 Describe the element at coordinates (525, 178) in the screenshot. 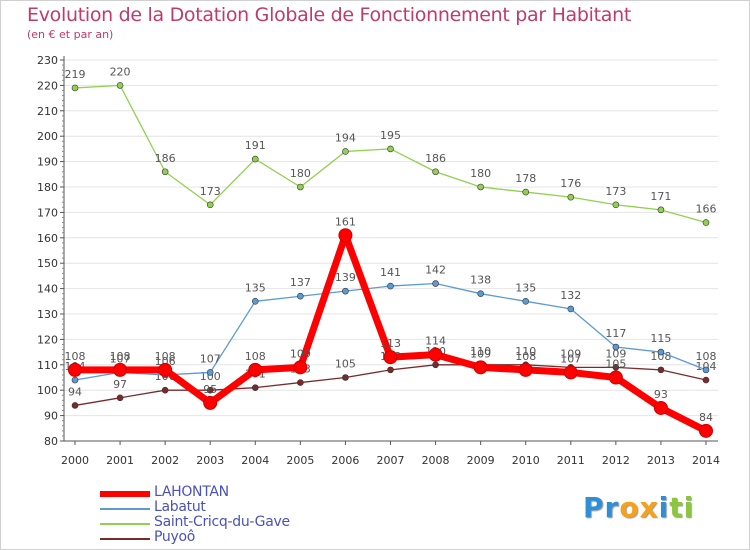

I see `data-label: 178` at that location.